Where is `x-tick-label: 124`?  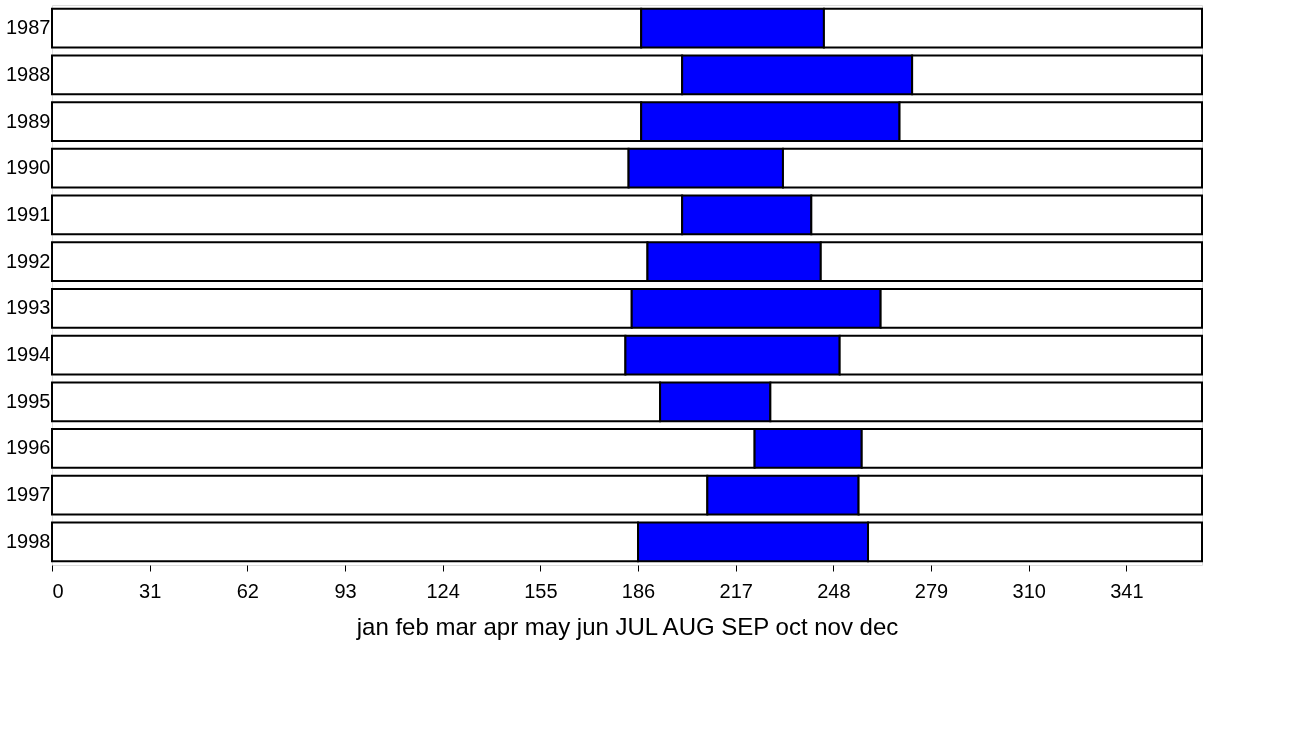 x-tick-label: 124 is located at coordinates (443, 590).